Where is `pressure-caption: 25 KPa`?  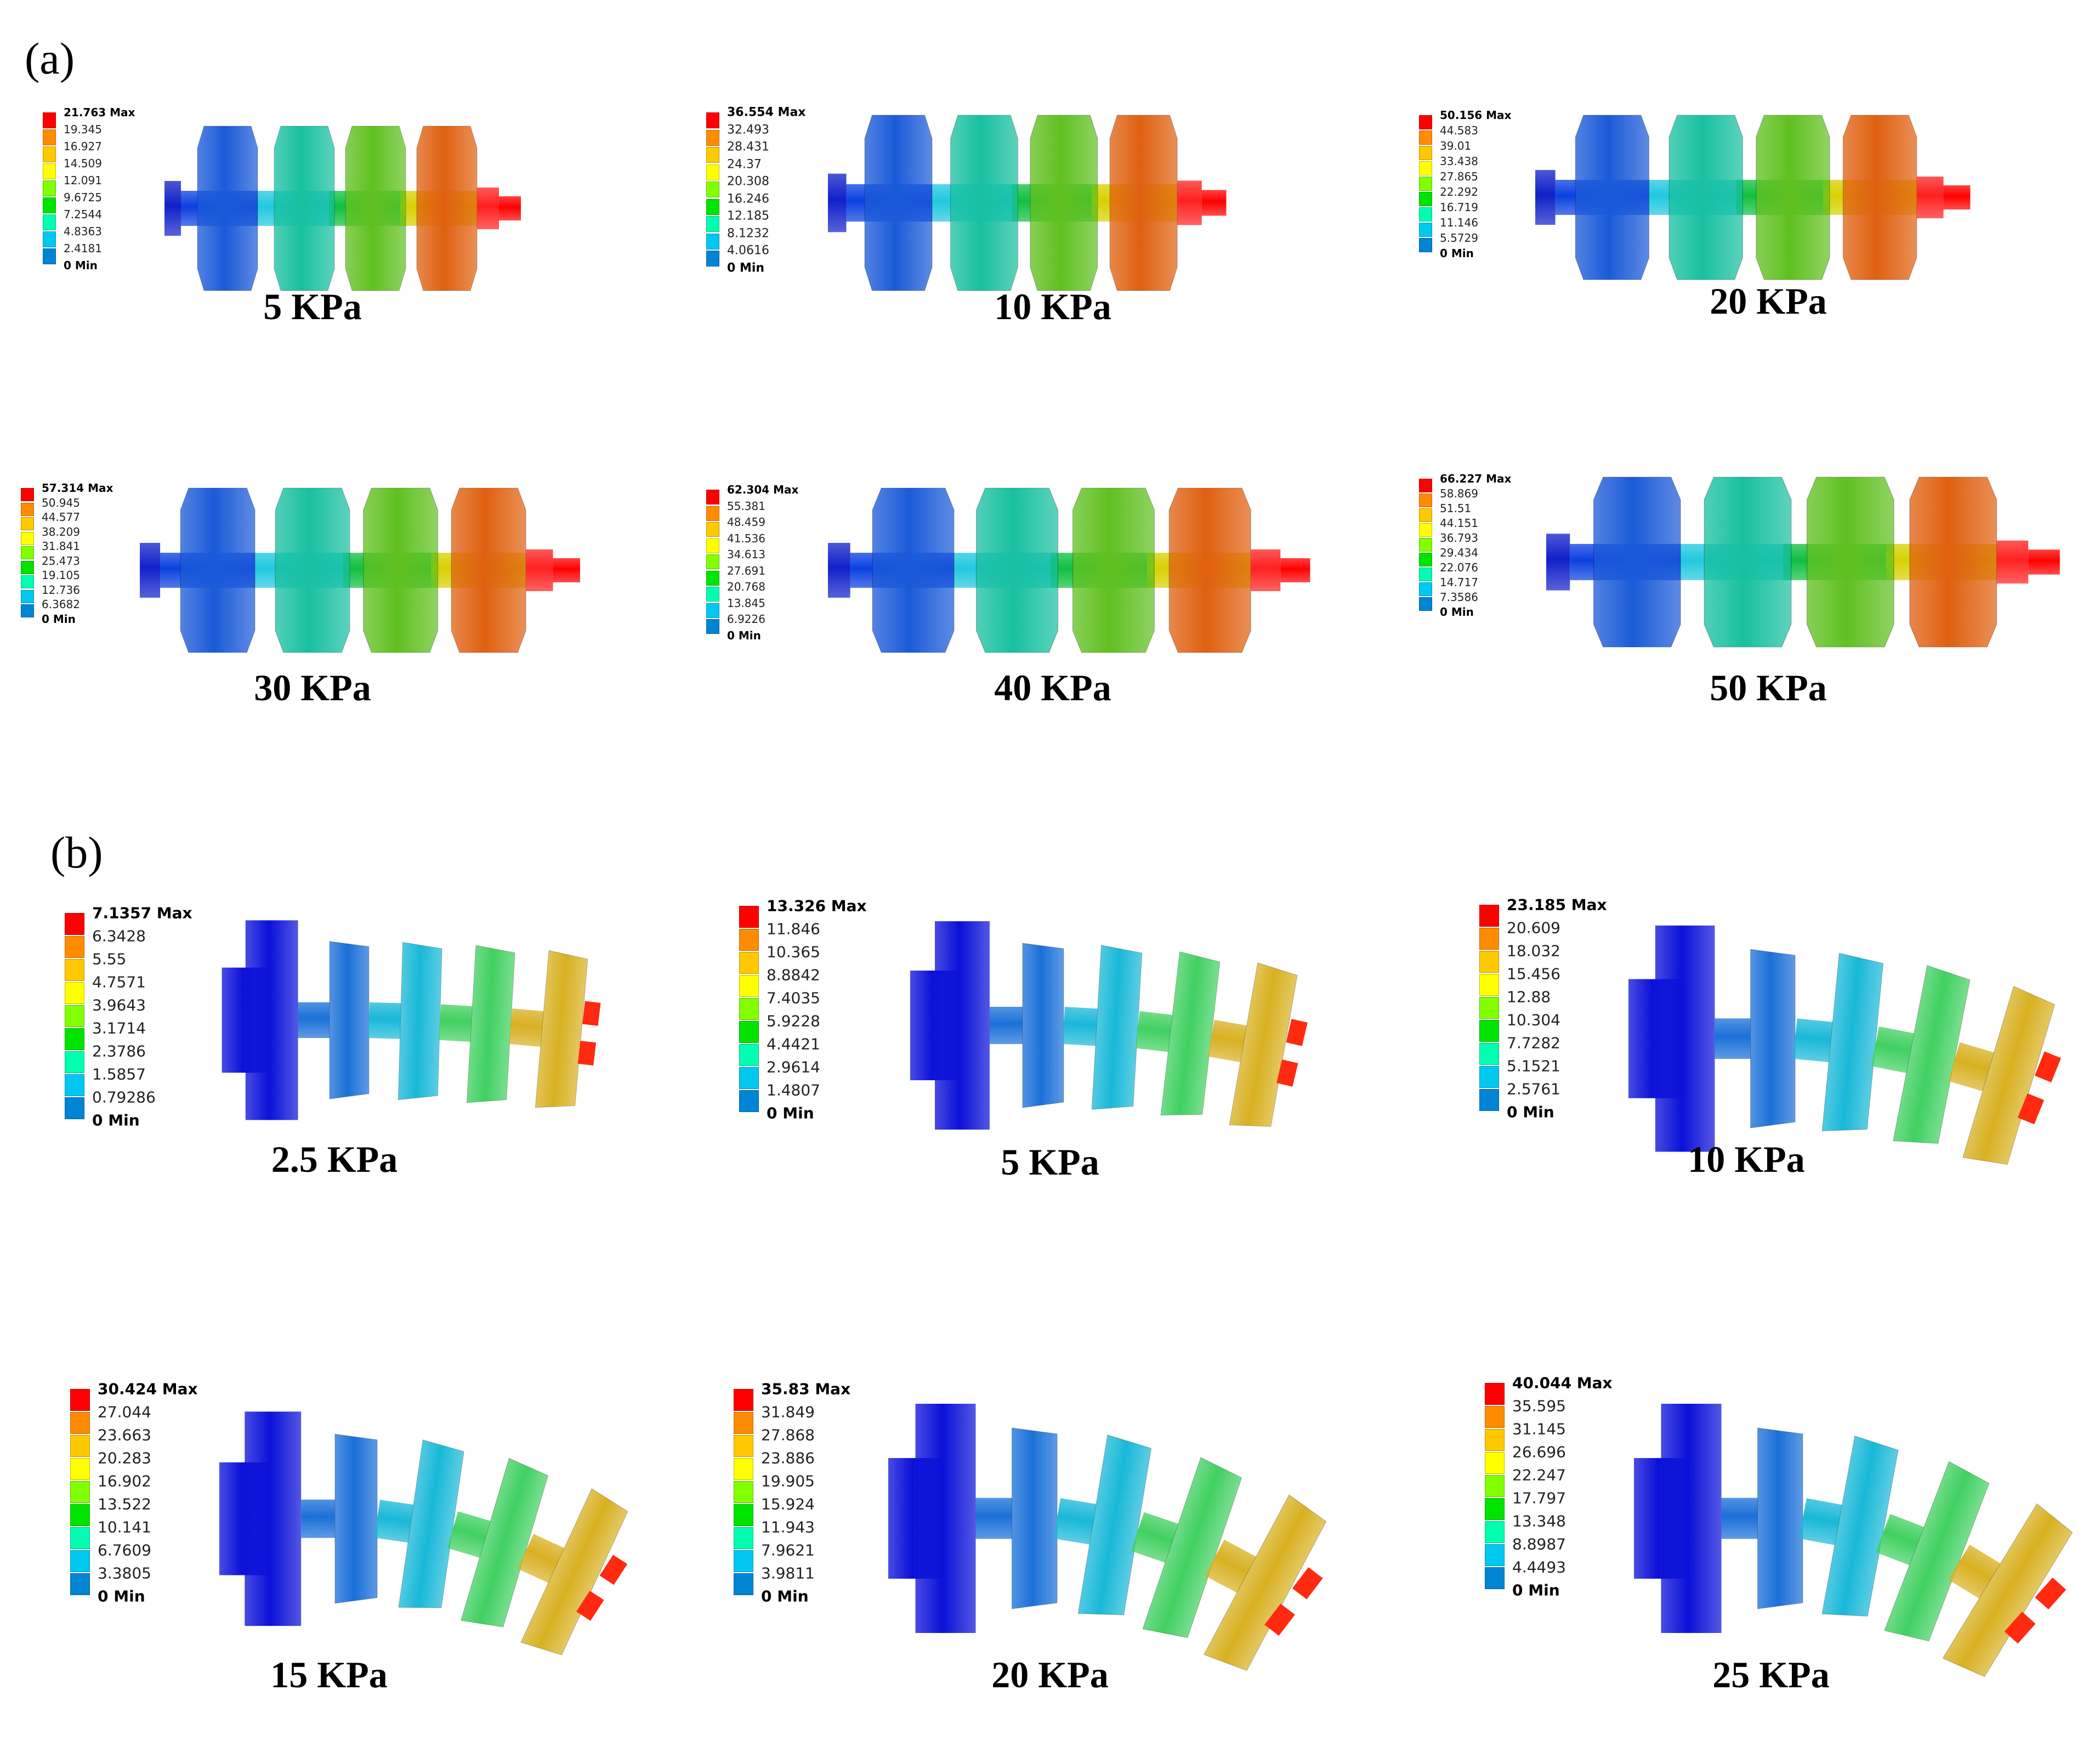
pressure-caption: 25 KPa is located at coordinates (1771, 1674).